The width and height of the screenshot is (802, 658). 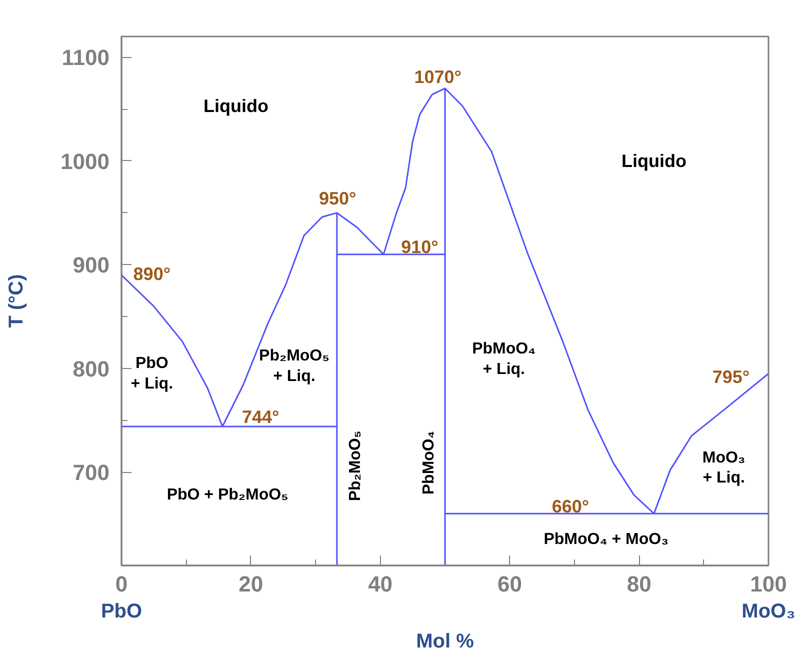 I want to click on annotation: 910°, so click(x=419, y=247).